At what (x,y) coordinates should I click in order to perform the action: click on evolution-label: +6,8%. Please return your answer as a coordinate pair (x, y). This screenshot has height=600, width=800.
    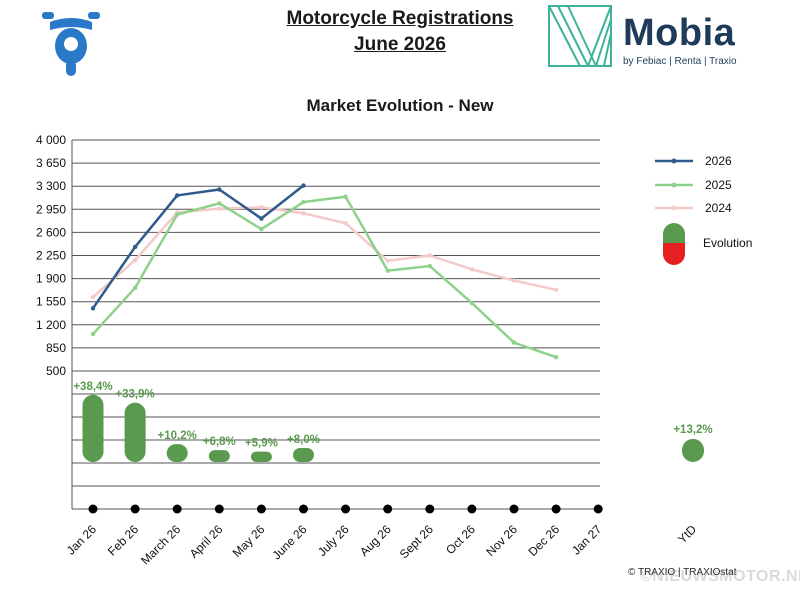
    Looking at the image, I should click on (219, 442).